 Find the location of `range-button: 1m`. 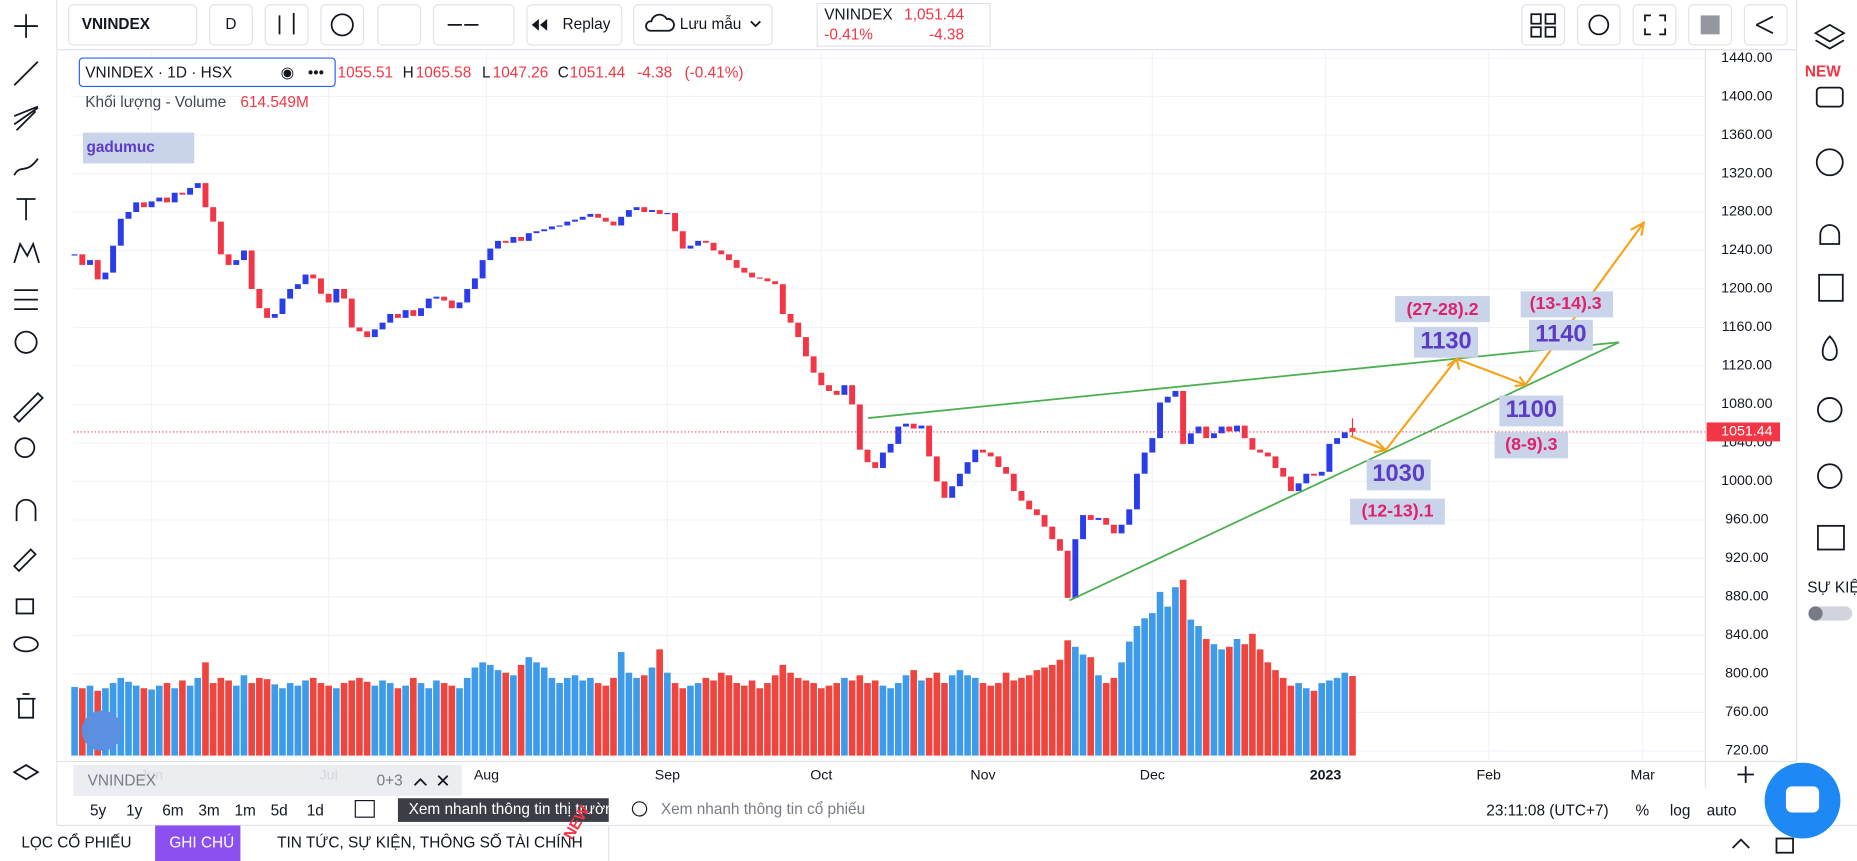

range-button: 1m is located at coordinates (244, 810).